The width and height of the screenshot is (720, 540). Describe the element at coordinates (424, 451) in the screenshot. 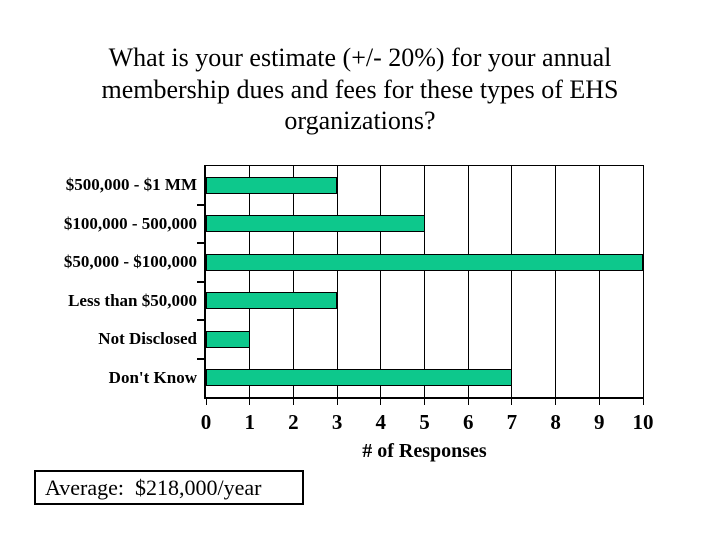

I see `x-axis-title: # of Responses` at that location.